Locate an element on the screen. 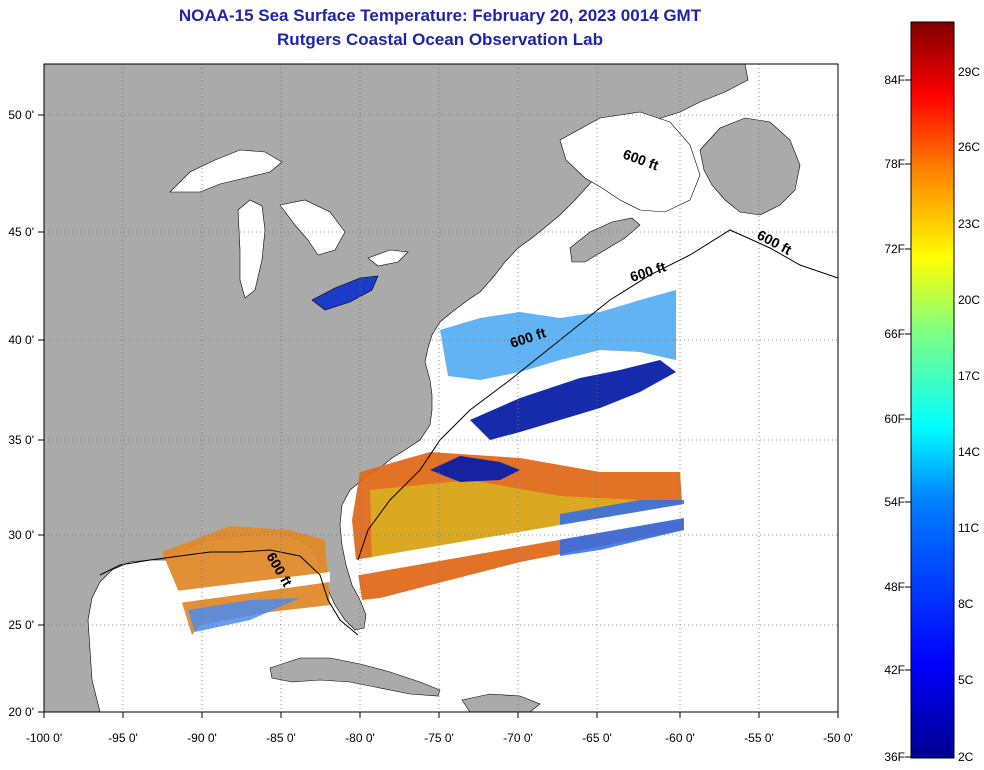  colorbar-c-label: 5C is located at coordinates (966, 680).